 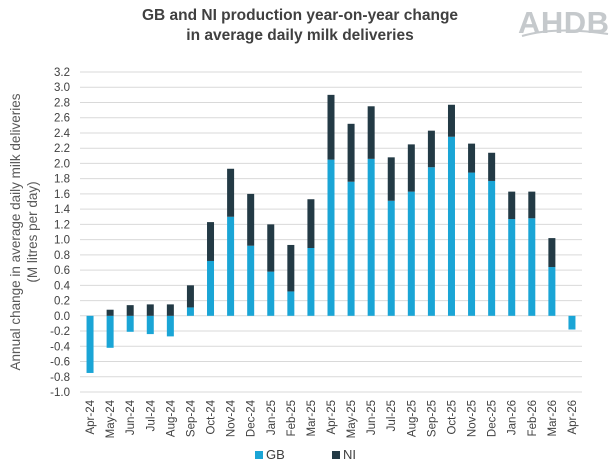 I want to click on y-tick-label: -0.4, so click(x=60, y=347).